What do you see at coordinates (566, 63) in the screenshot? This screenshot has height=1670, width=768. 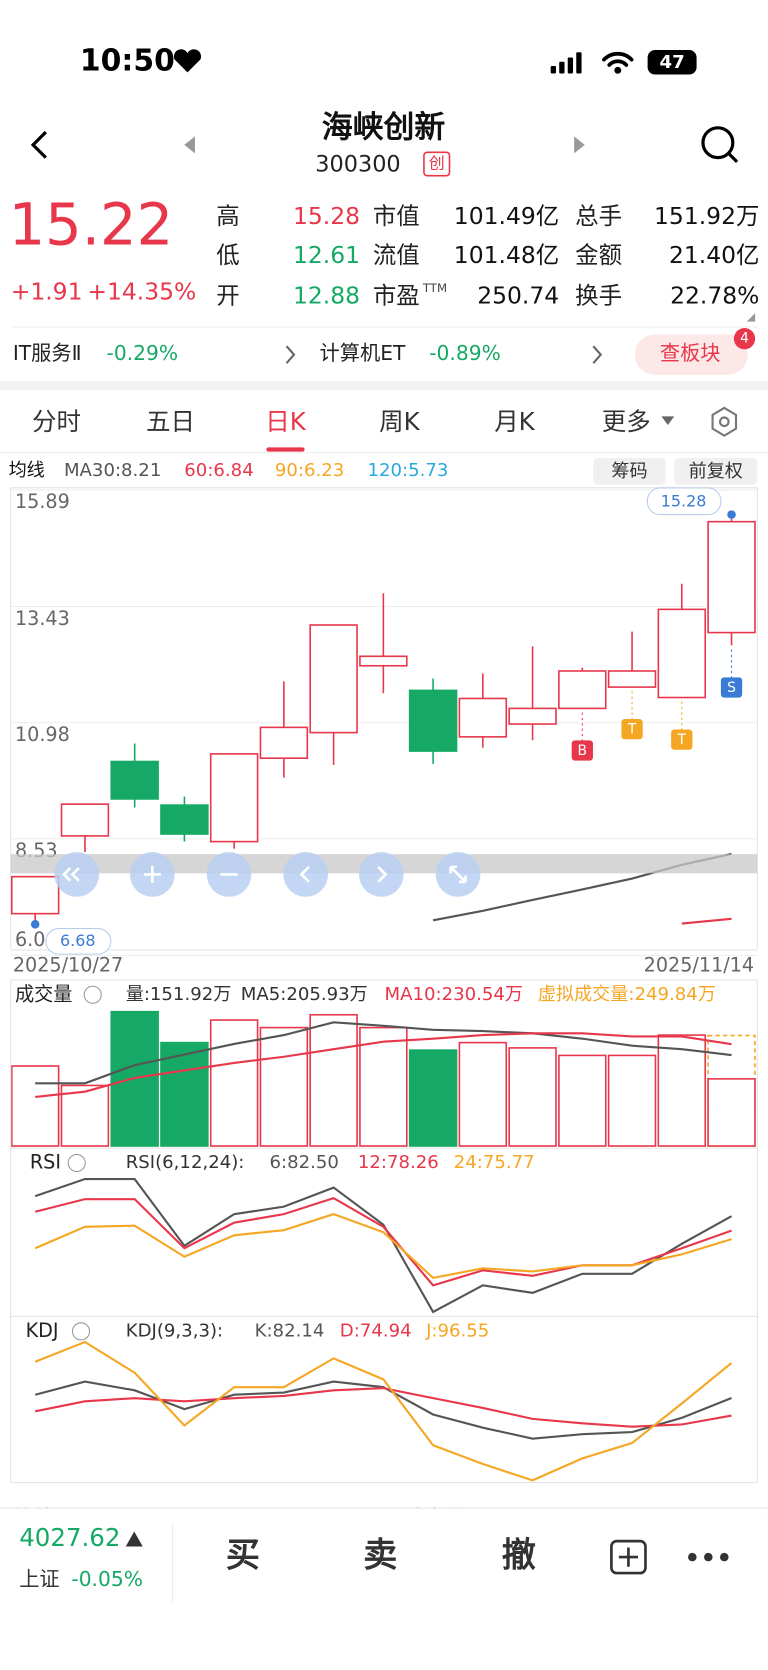 I see `signal-icon` at bounding box center [566, 63].